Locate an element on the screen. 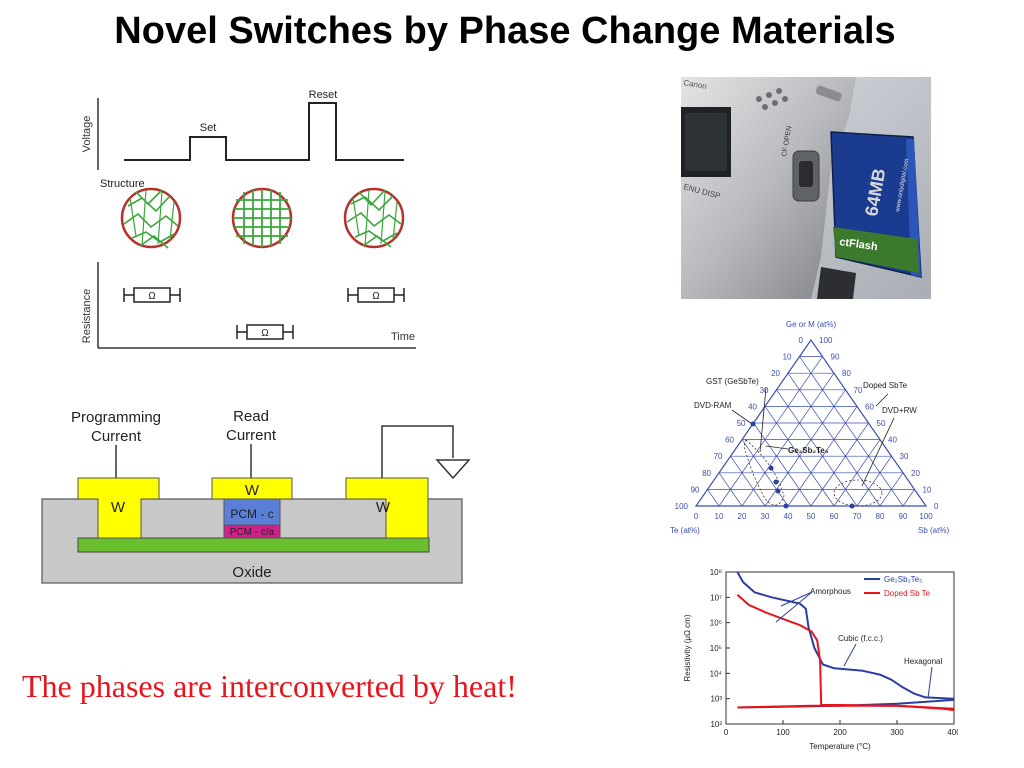  camera-brand-fragment: Canon is located at coordinates (695, 84).